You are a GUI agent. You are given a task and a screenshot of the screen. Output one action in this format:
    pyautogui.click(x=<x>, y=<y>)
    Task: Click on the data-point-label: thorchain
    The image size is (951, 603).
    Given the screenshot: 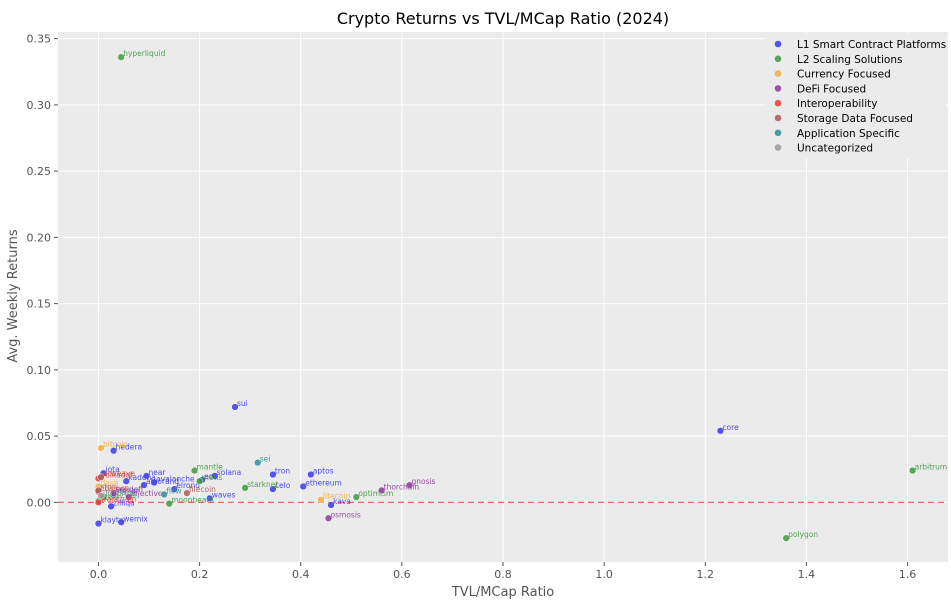 What is the action you would take?
    pyautogui.click(x=402, y=486)
    